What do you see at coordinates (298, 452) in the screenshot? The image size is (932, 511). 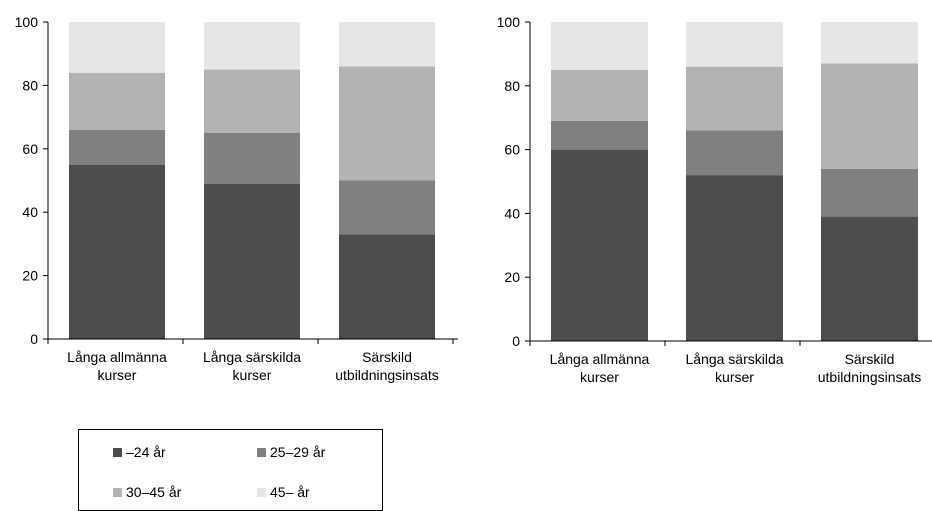 I see `legend-label-25-29: 25–29 år` at bounding box center [298, 452].